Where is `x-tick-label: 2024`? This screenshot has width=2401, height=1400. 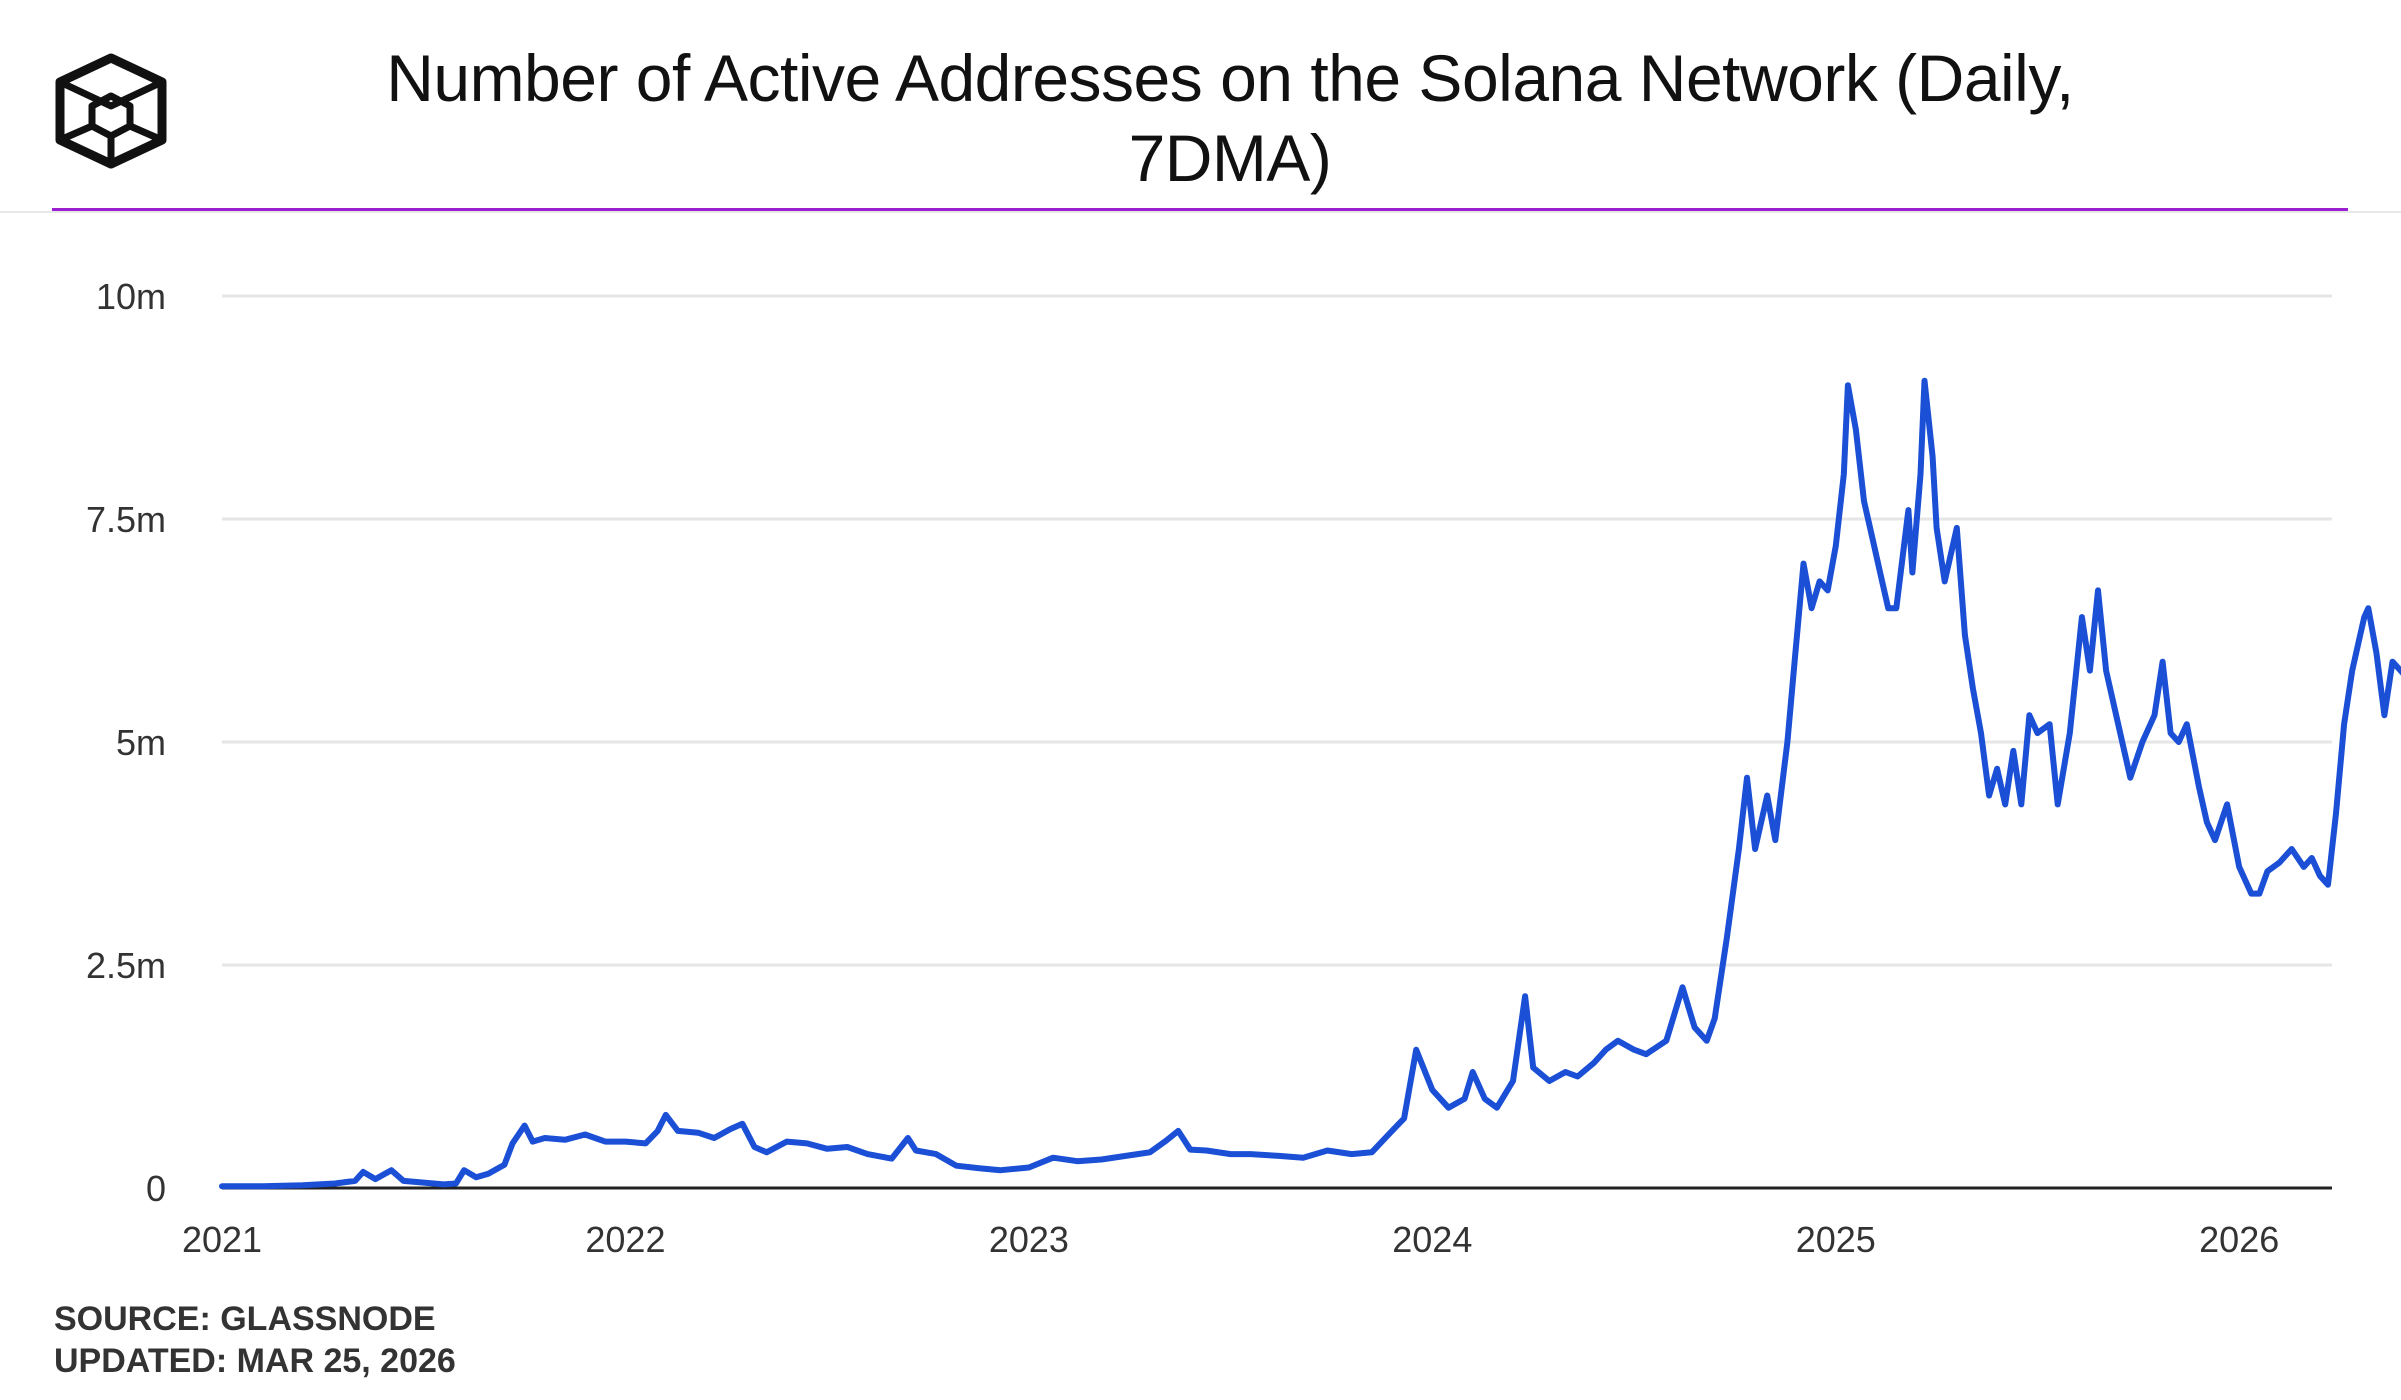 x-tick-label: 2024 is located at coordinates (1432, 1239).